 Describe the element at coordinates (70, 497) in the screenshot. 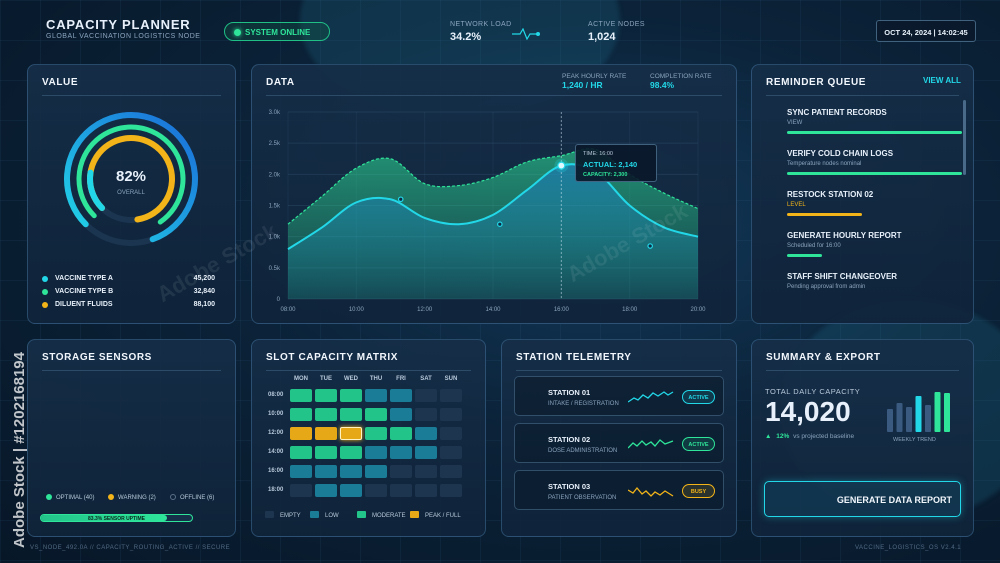

I see `storage-legend-item: OPTIMAL (40)` at that location.